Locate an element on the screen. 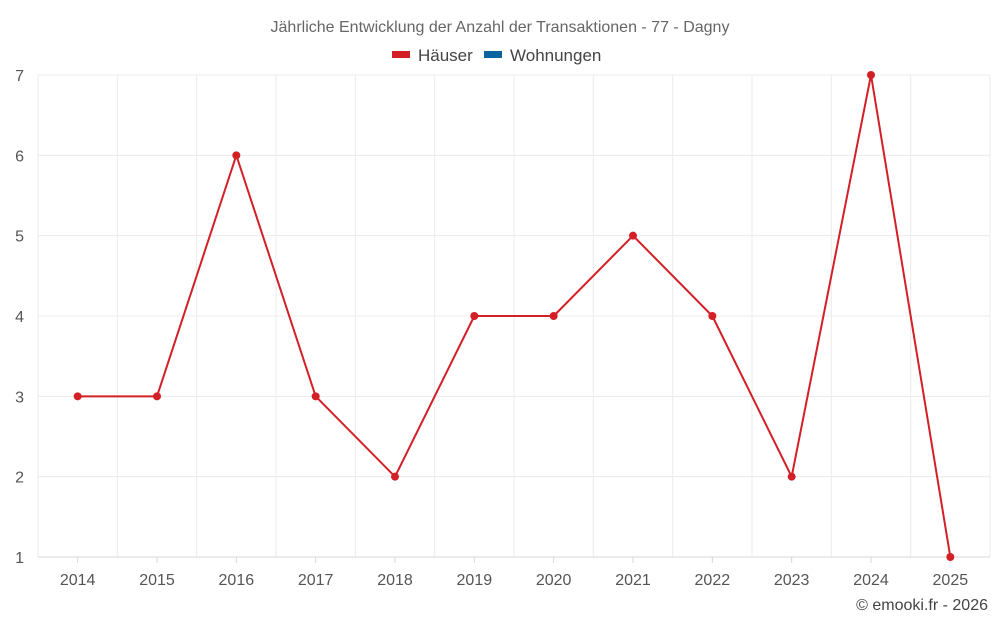 The height and width of the screenshot is (625, 1000). legend-item-wohnungen: Wohnungen is located at coordinates (542, 55).